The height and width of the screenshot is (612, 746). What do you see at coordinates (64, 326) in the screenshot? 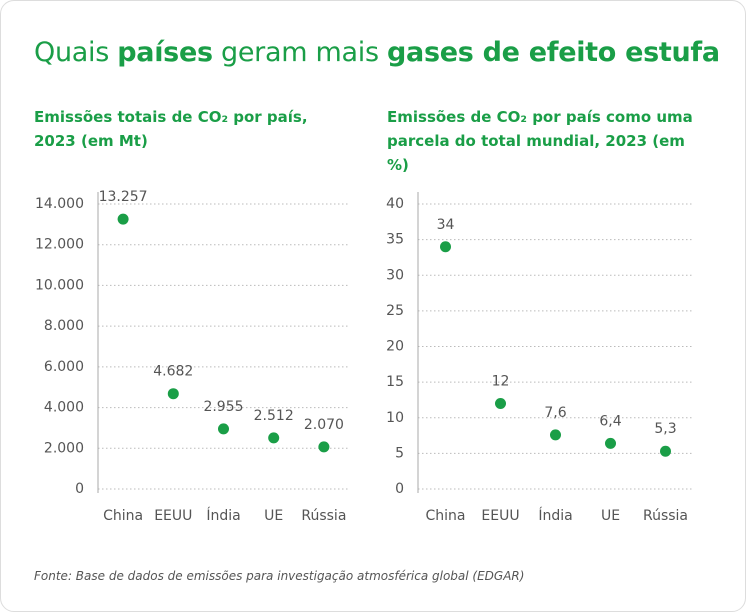
I see `y-tick-label: 8.000` at bounding box center [64, 326].